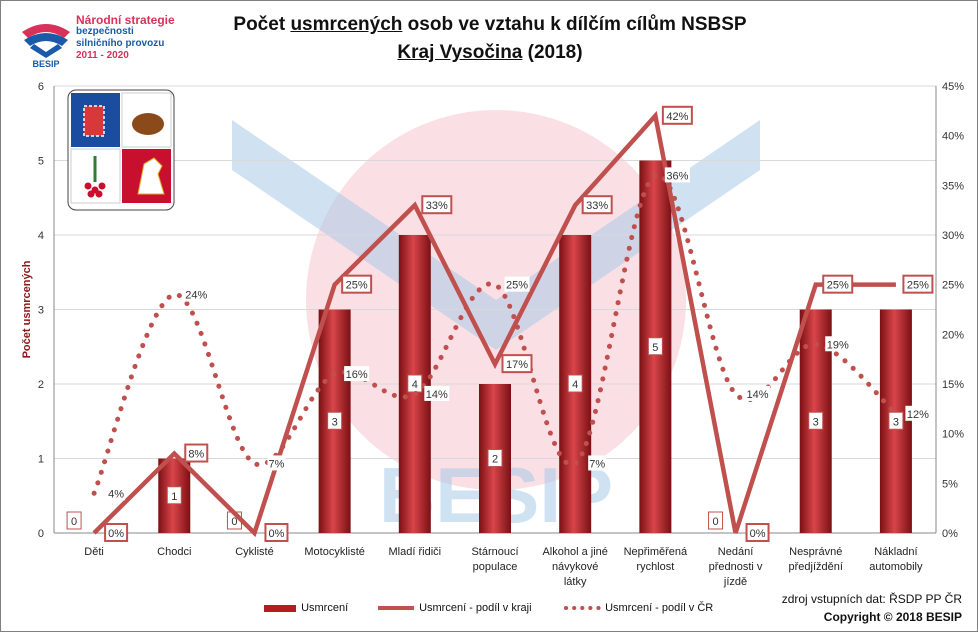 This screenshot has height=632, width=978. What do you see at coordinates (575, 582) in the screenshot?
I see `x-category-label: látky` at bounding box center [575, 582].